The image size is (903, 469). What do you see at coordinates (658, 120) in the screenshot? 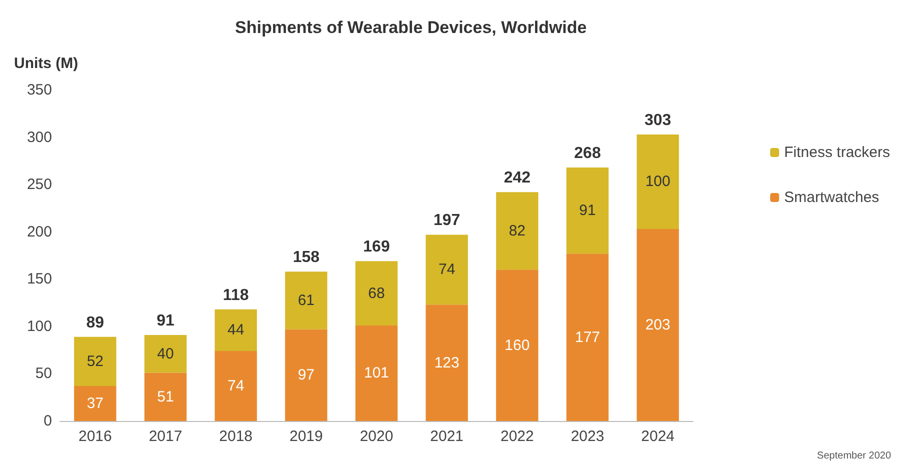
I see `total-label: 303` at bounding box center [658, 120].